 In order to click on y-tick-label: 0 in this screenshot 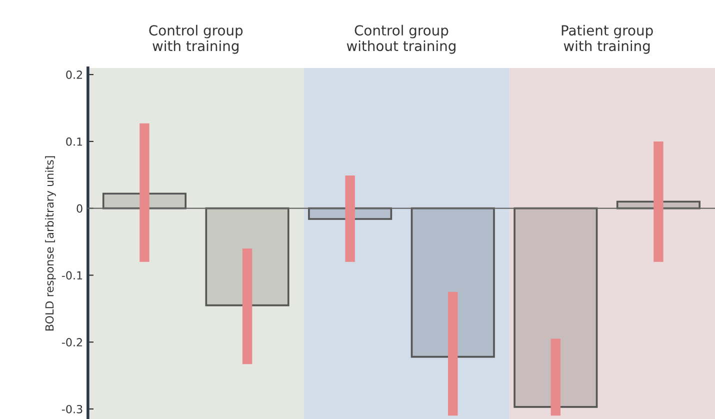, I will do `click(79, 208)`.